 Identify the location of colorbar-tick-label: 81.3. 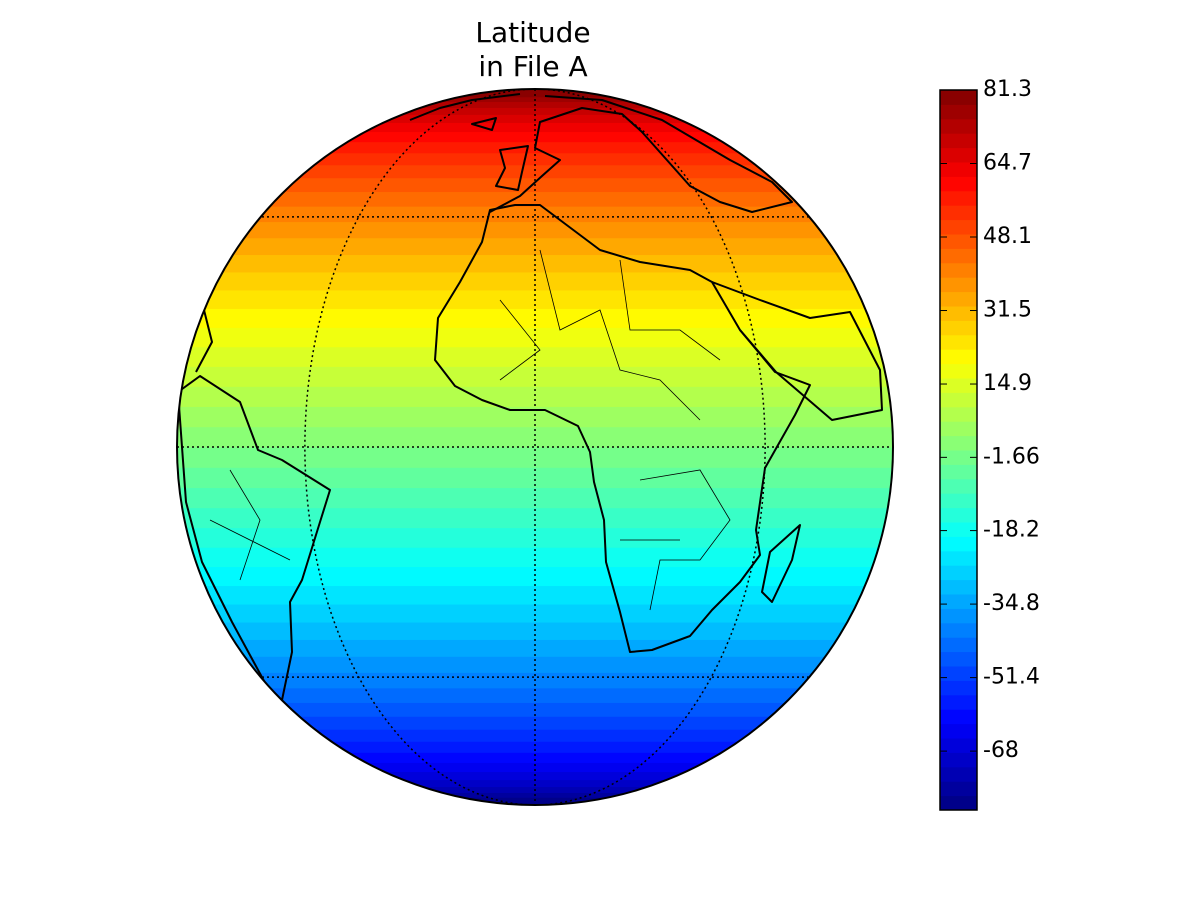
(1007, 89).